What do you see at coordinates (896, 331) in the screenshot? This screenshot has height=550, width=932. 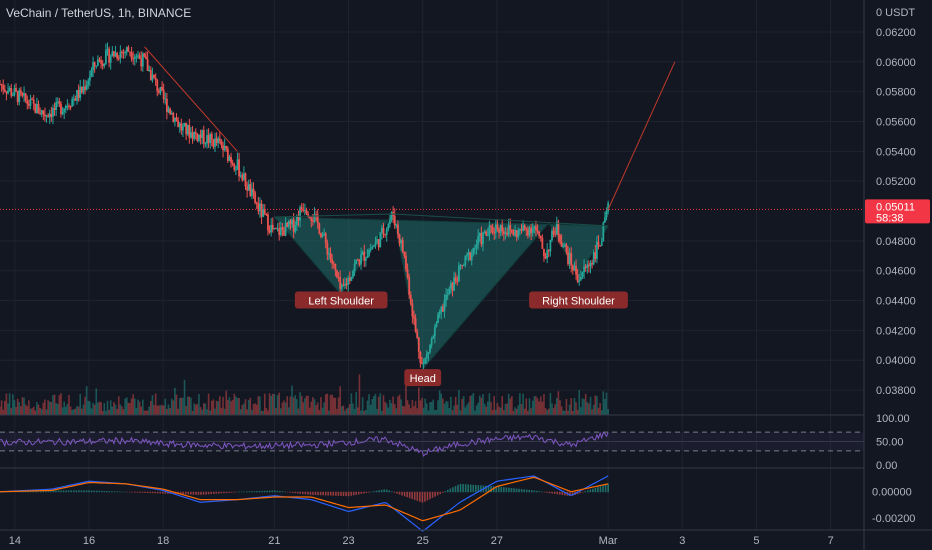 I see `price-tick-label: 0.04200` at bounding box center [896, 331].